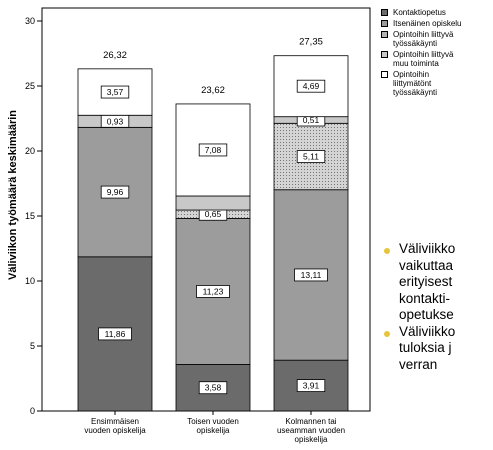 This screenshot has height=450, width=493. I want to click on data-label: 3,57, so click(115, 92).